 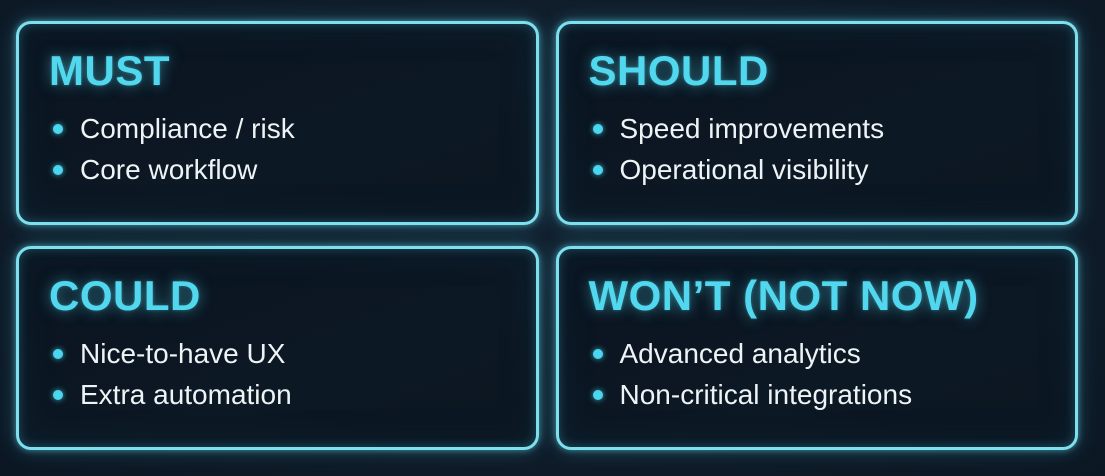 I want to click on list-item-label: Speed improvements, so click(x=752, y=129).